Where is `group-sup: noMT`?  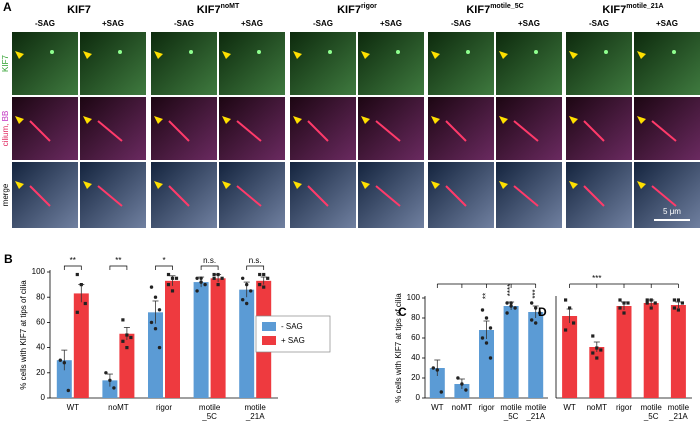 group-sup: noMT is located at coordinates (230, 6).